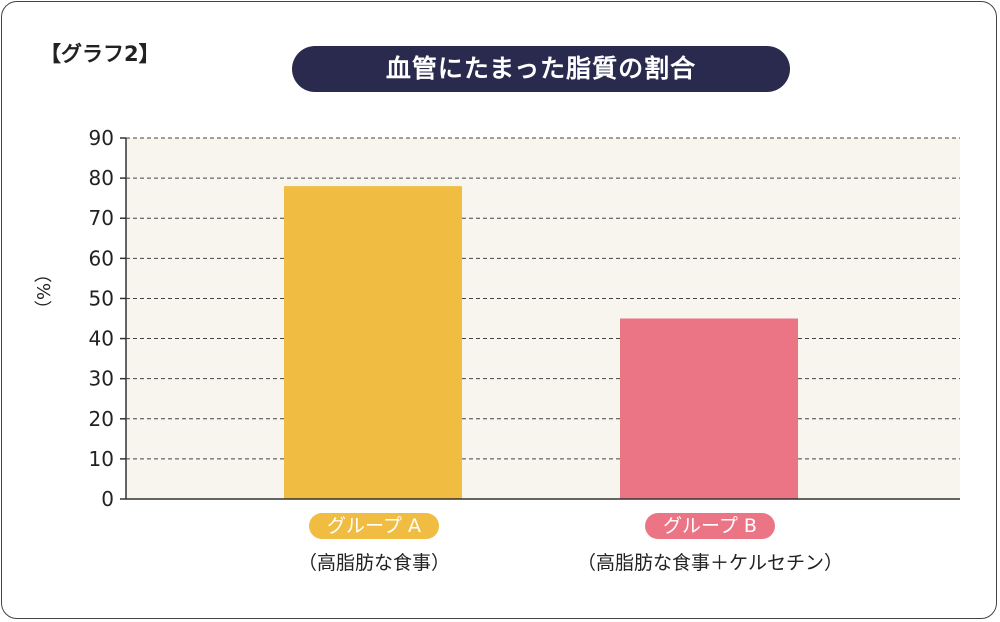 The width and height of the screenshot is (1000, 622). What do you see at coordinates (374, 526) in the screenshot?
I see `category-label-group-a: グループ A` at bounding box center [374, 526].